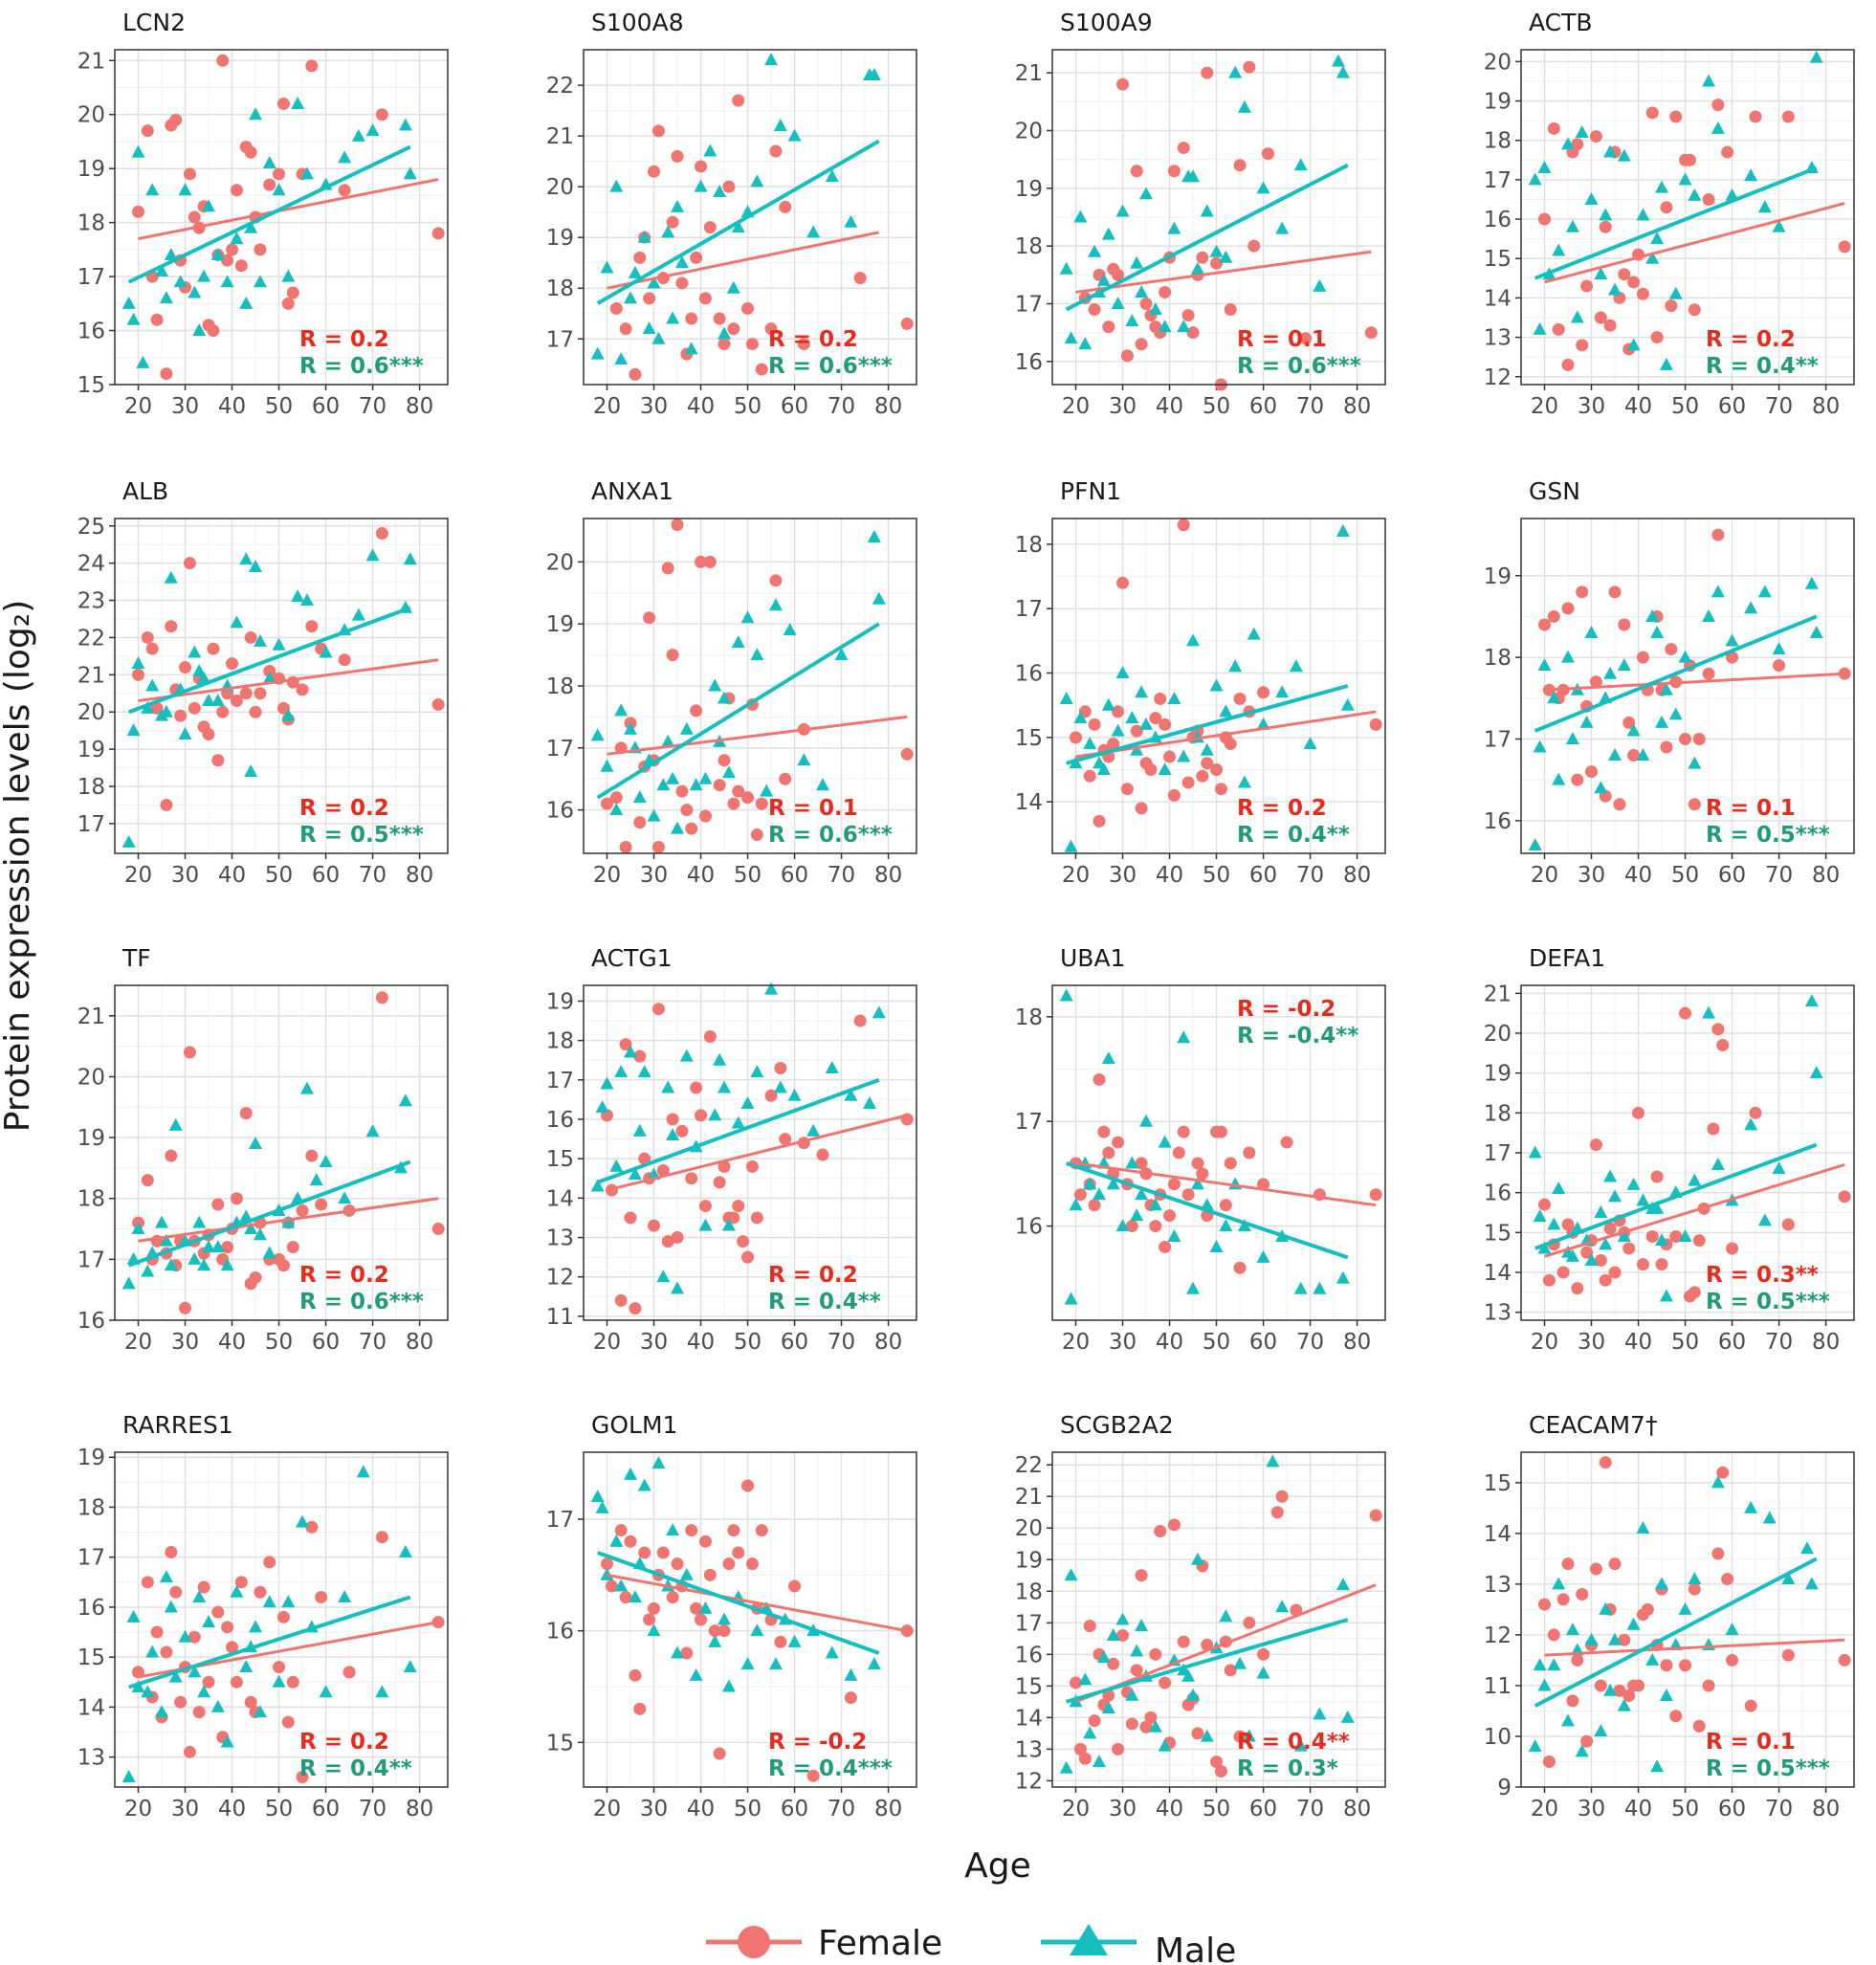 This screenshot has height=1965, width=1876. I want to click on panel-title: DEFA1, so click(1567, 958).